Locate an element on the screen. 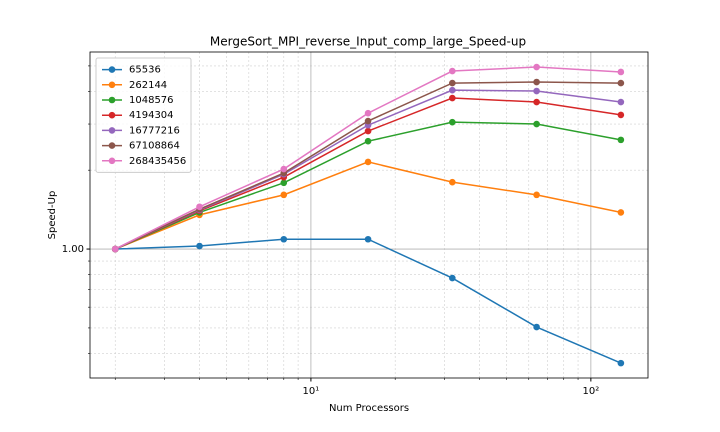  legend-box is located at coordinates (143, 115).